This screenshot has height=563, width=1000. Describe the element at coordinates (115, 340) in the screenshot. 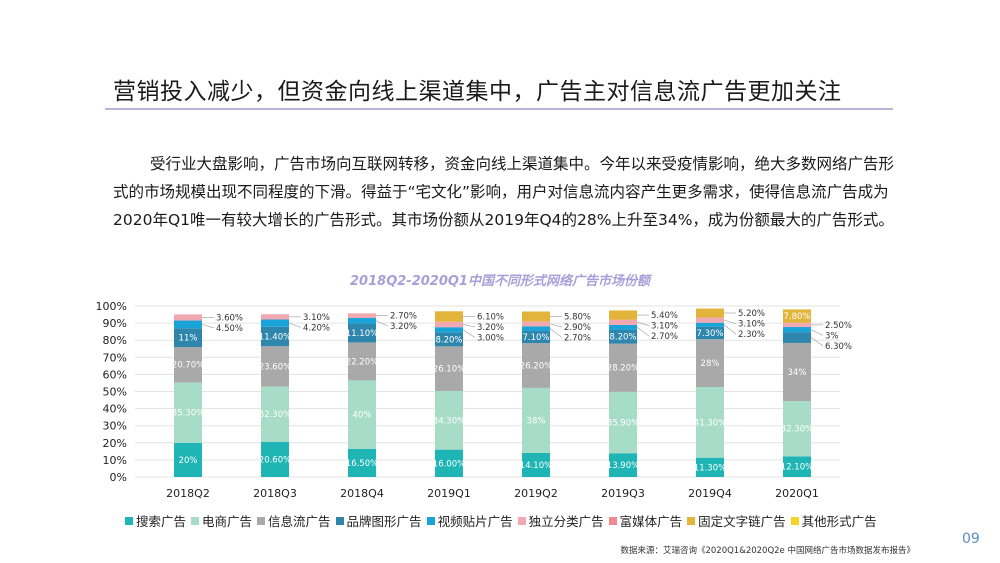

I see `y-tick-label: 80%` at that location.